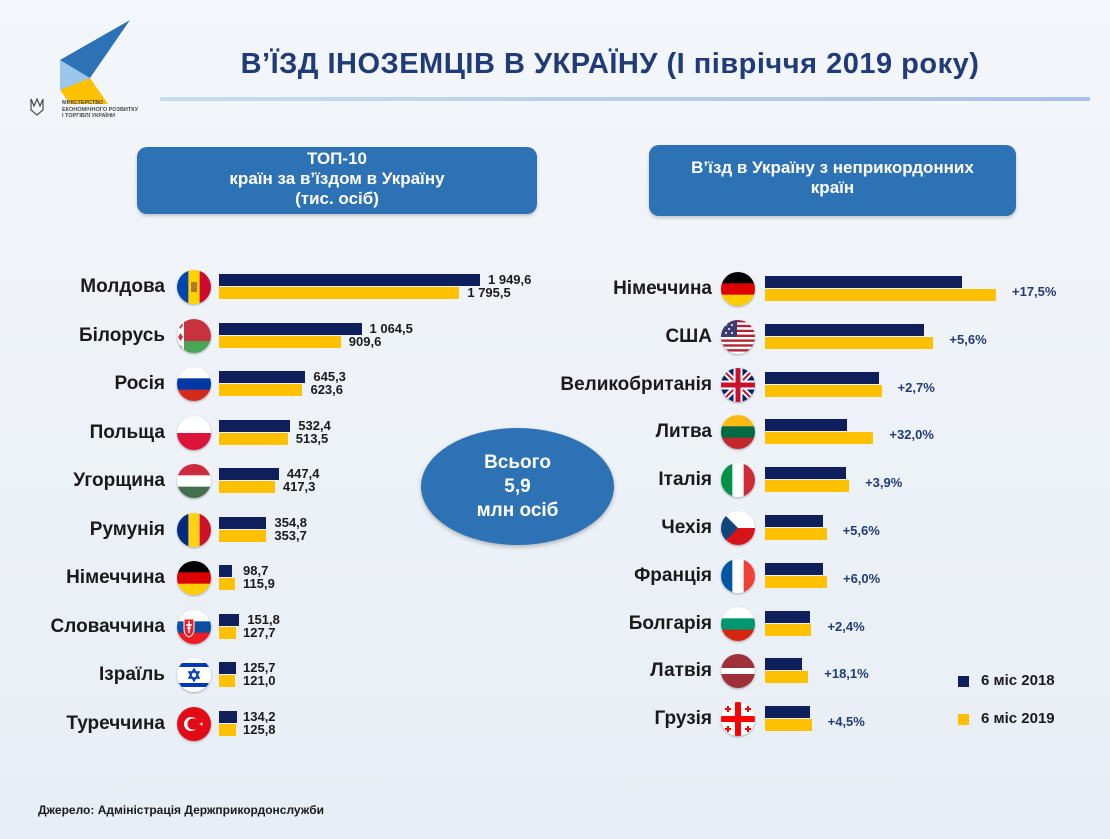 The image size is (1110, 839). Describe the element at coordinates (280, 725) in the screenshot. I see `chart-row: Туреччина 134,2 125,8` at that location.